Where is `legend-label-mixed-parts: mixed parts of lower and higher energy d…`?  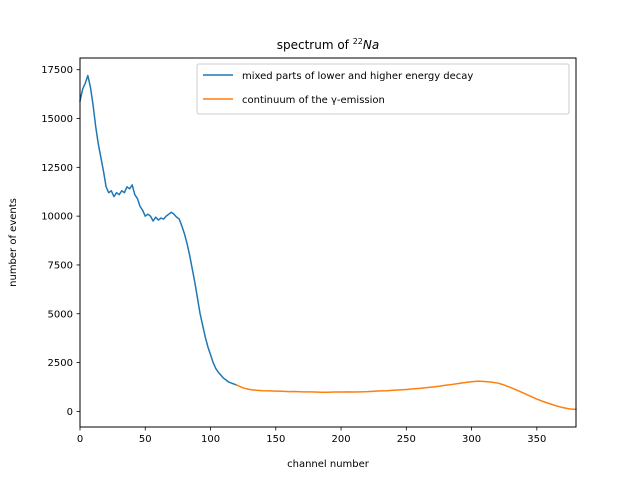
legend-label-mixed-parts: mixed parts of lower and higher energy d… is located at coordinates (357, 76).